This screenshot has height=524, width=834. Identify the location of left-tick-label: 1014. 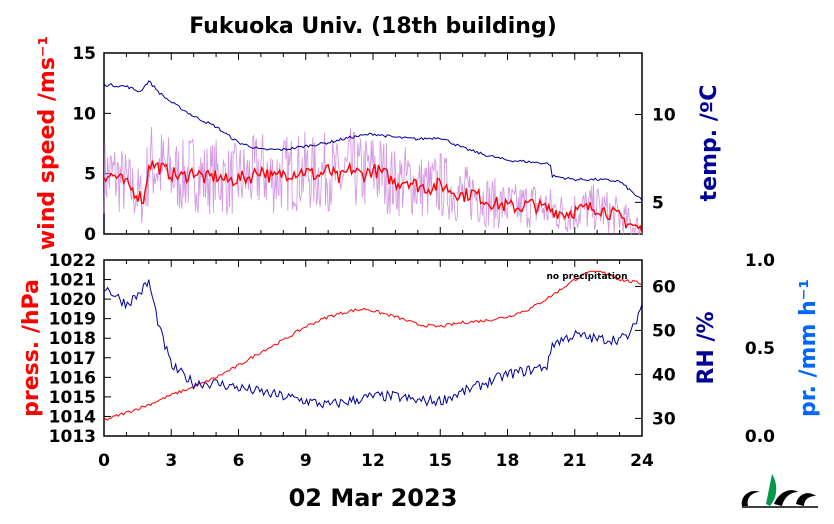
(72, 417).